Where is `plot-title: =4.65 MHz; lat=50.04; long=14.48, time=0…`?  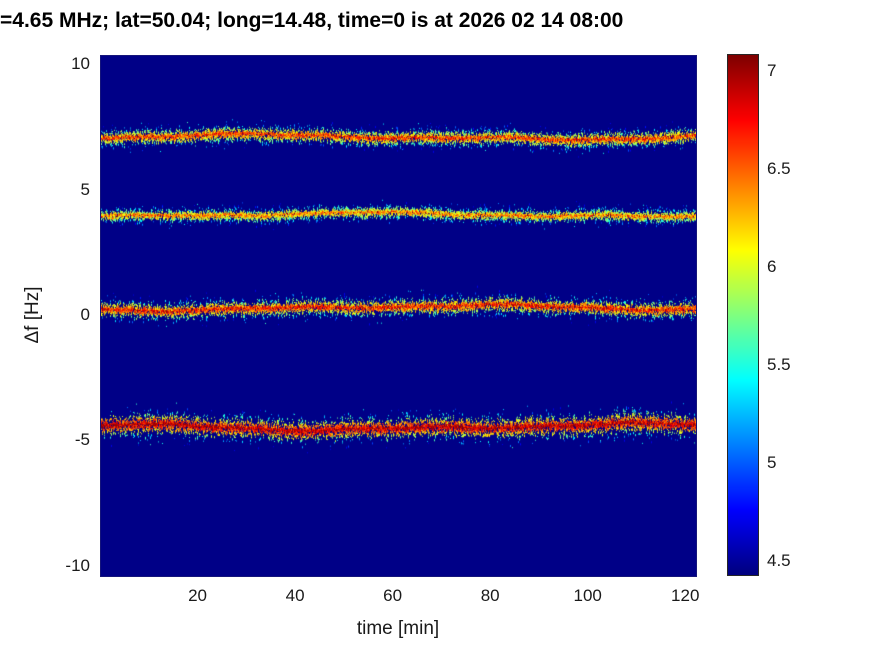
plot-title: =4.65 MHz; lat=50.04; long=14.48, time=0… is located at coordinates (312, 20).